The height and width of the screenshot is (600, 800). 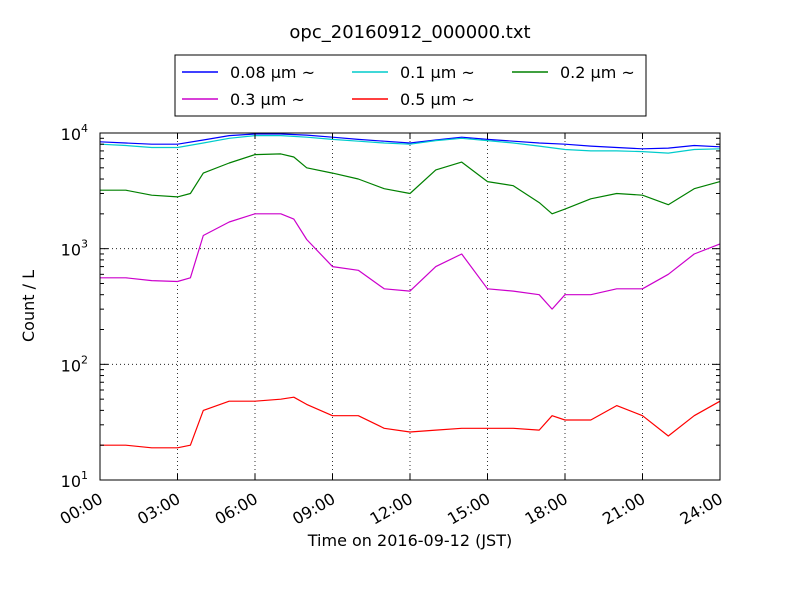 What do you see at coordinates (597, 72) in the screenshot?
I see `legend-label: 0.2 μm ~` at bounding box center [597, 72].